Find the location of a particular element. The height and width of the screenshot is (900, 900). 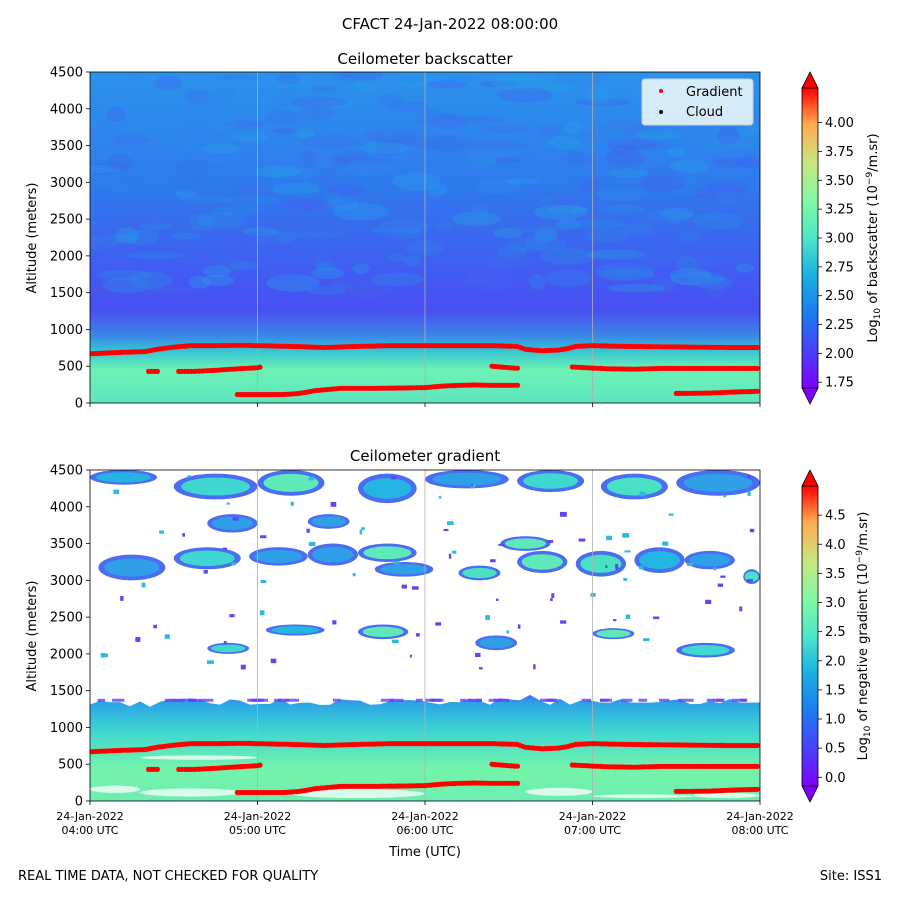

gradient-band-gap is located at coordinates (358, 794).